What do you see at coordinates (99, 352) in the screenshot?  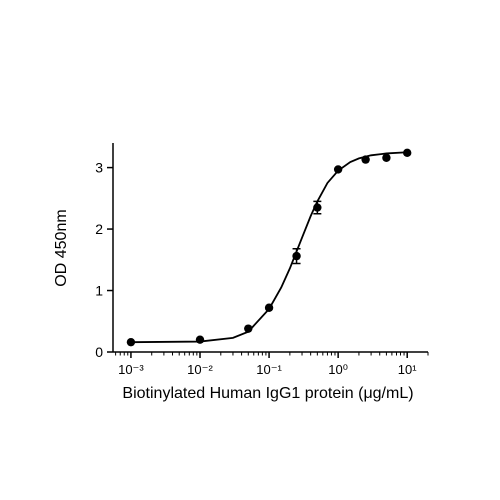 I see `y-tick-label: 0` at bounding box center [99, 352].